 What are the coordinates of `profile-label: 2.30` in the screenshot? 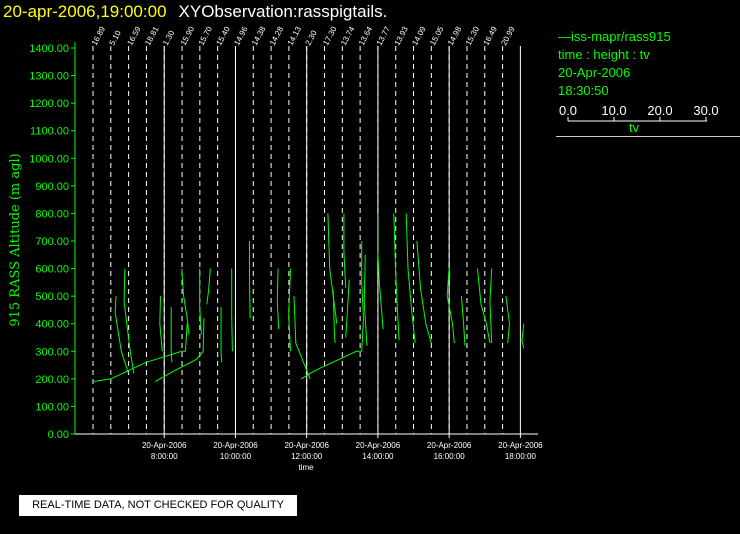 It's located at (312, 37).